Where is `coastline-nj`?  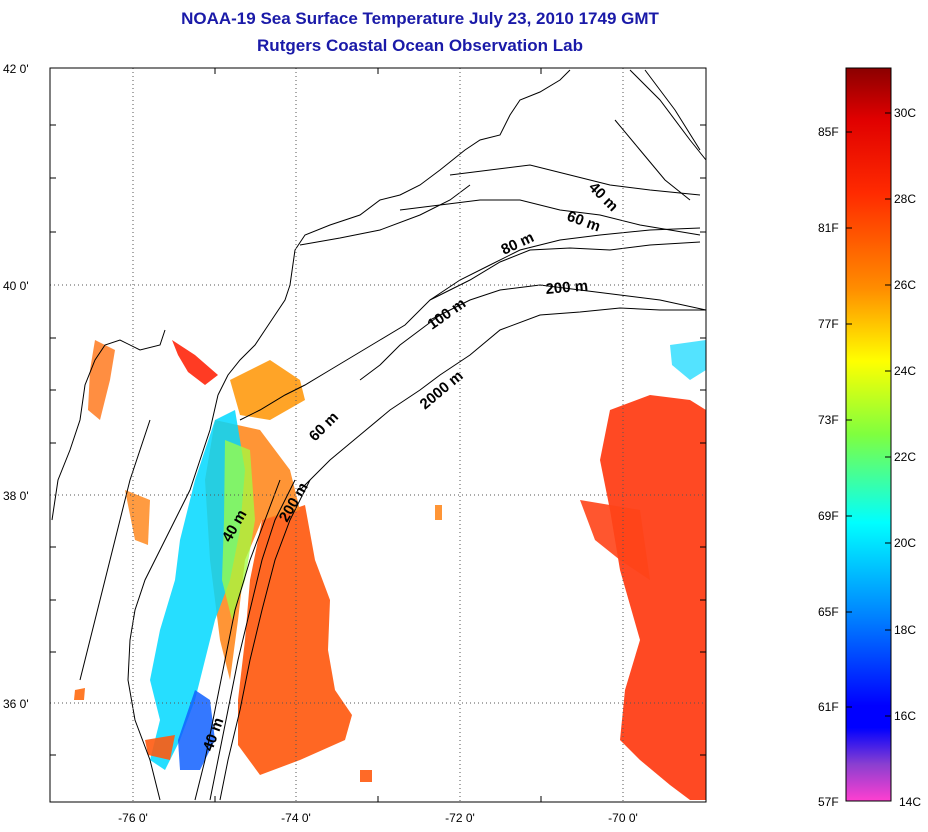
coastline-nj is located at coordinates (254, 340).